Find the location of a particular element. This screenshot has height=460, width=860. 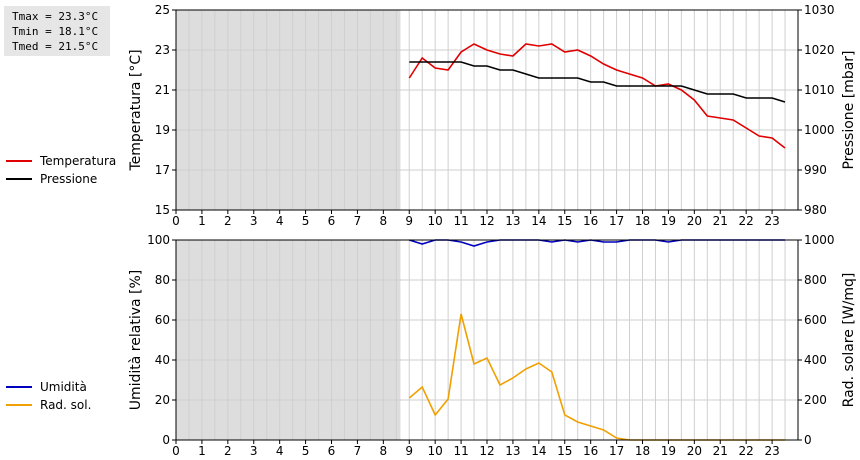

bottom-ylabel: Umidità relativa [%] is located at coordinates (136, 340).